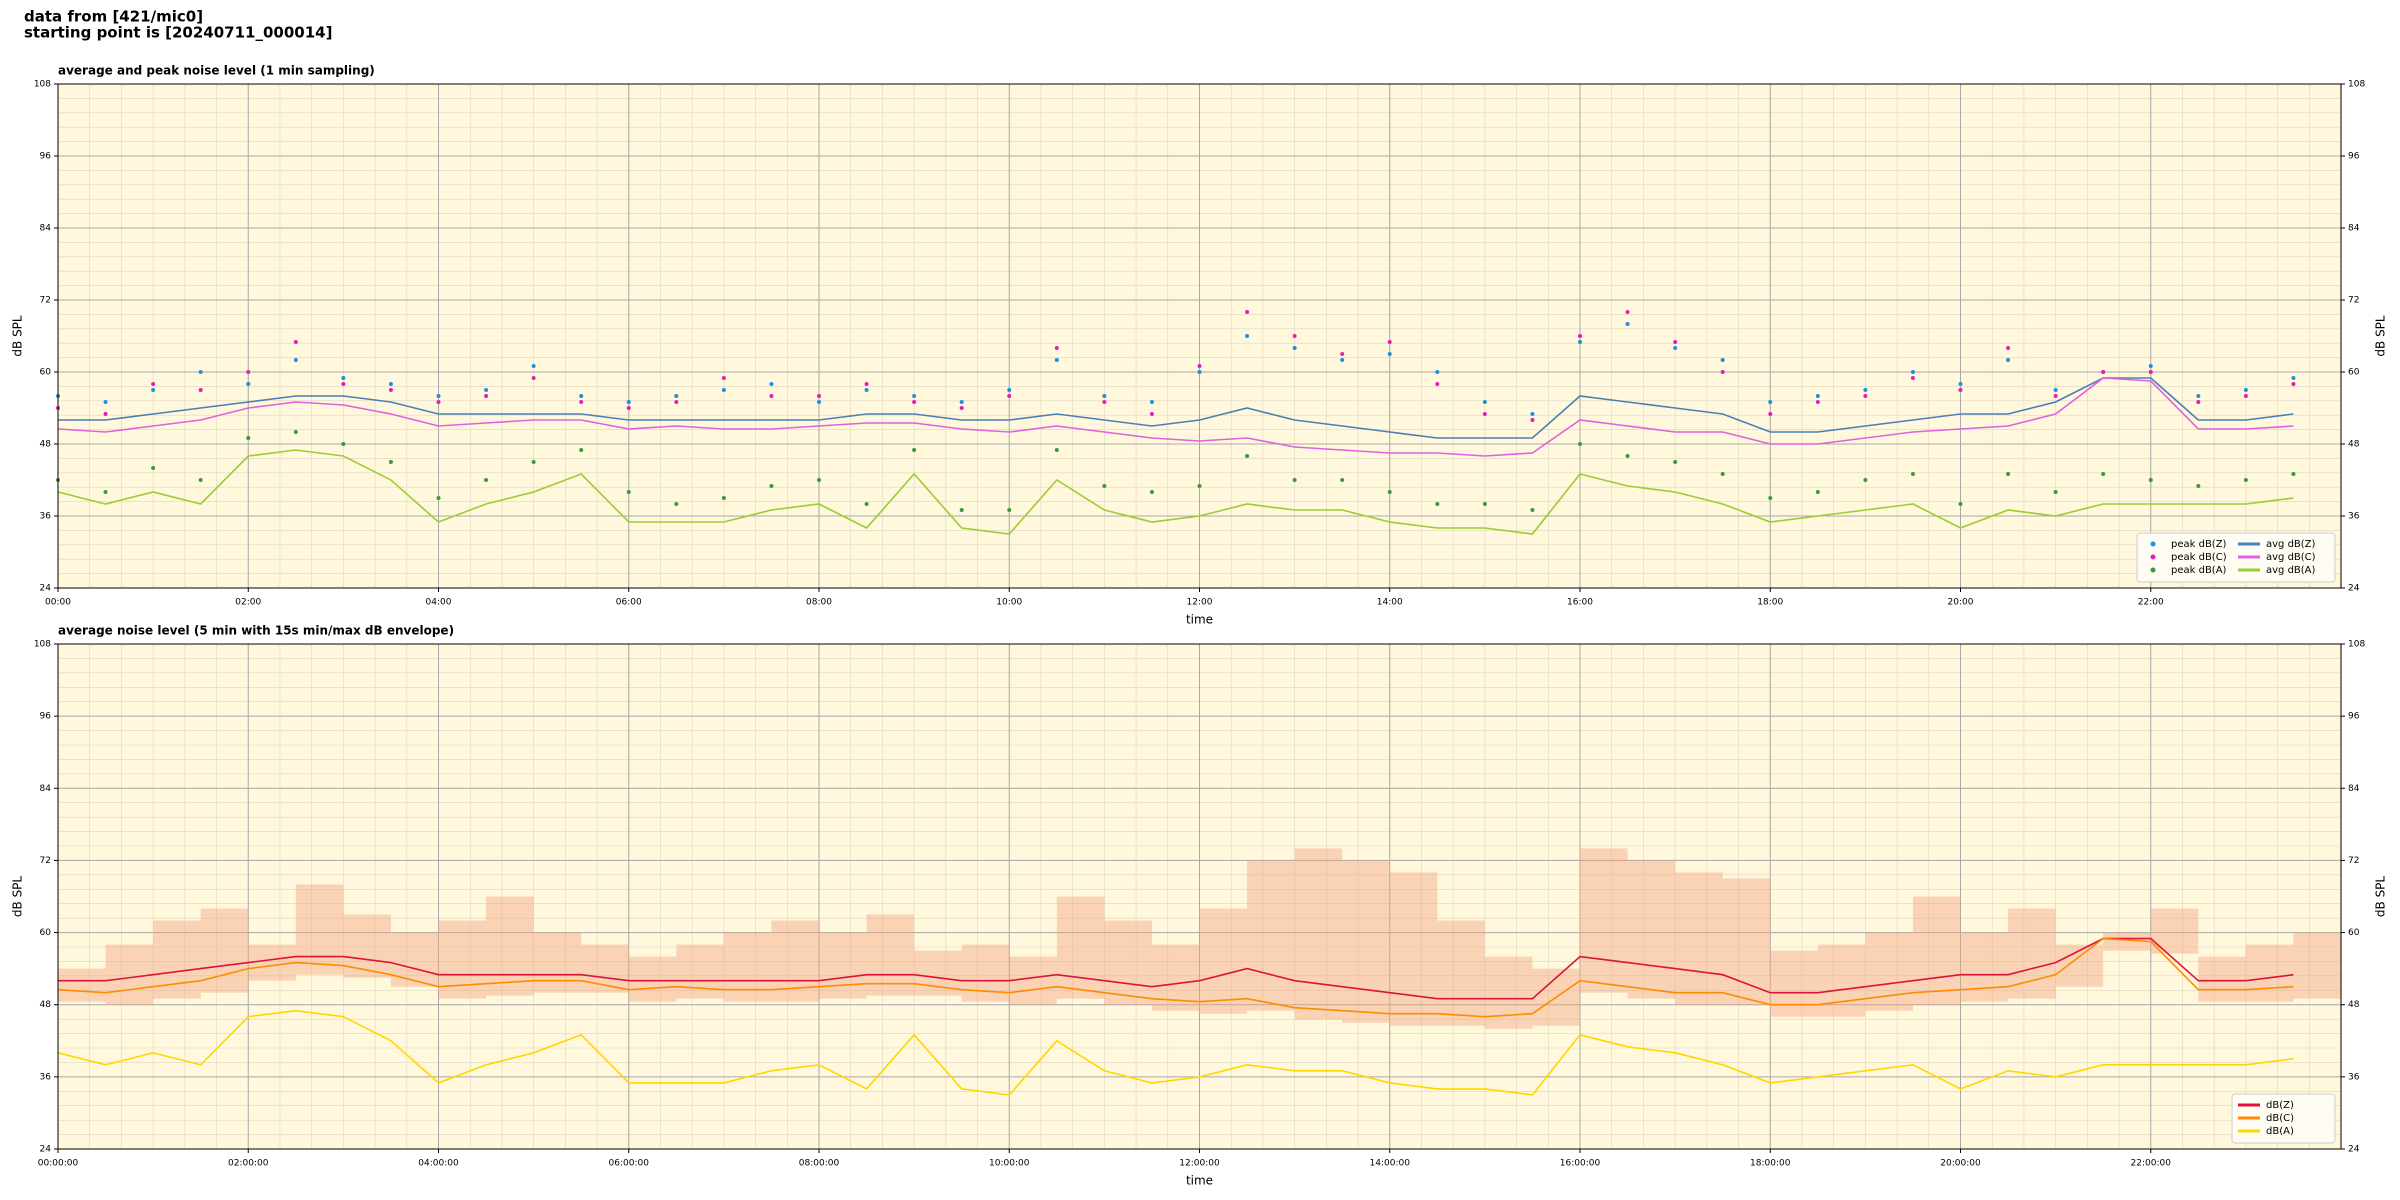  What do you see at coordinates (1961, 603) in the screenshot?
I see `x-tick-label: 20:00` at bounding box center [1961, 603].